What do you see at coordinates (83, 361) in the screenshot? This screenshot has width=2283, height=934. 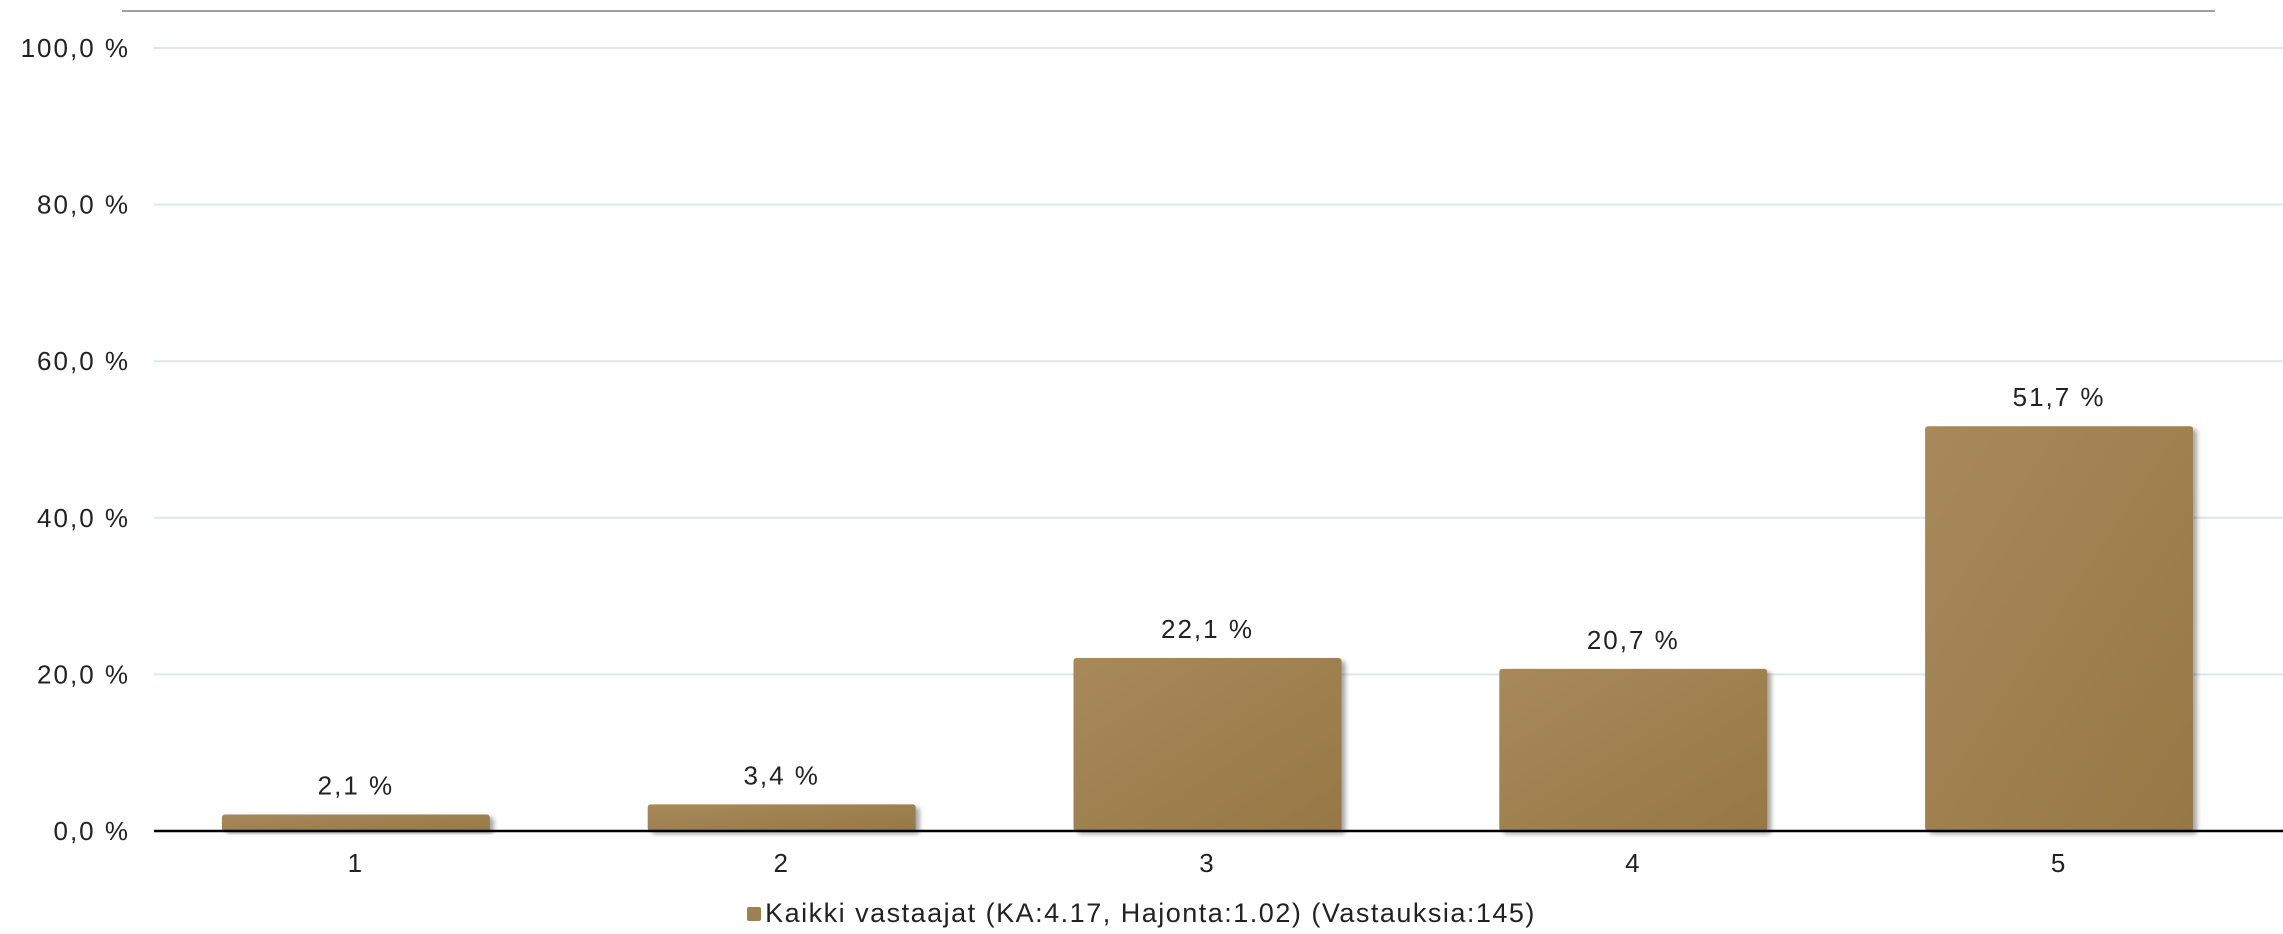 I see `y-tick-label: 60,0 %` at bounding box center [83, 361].